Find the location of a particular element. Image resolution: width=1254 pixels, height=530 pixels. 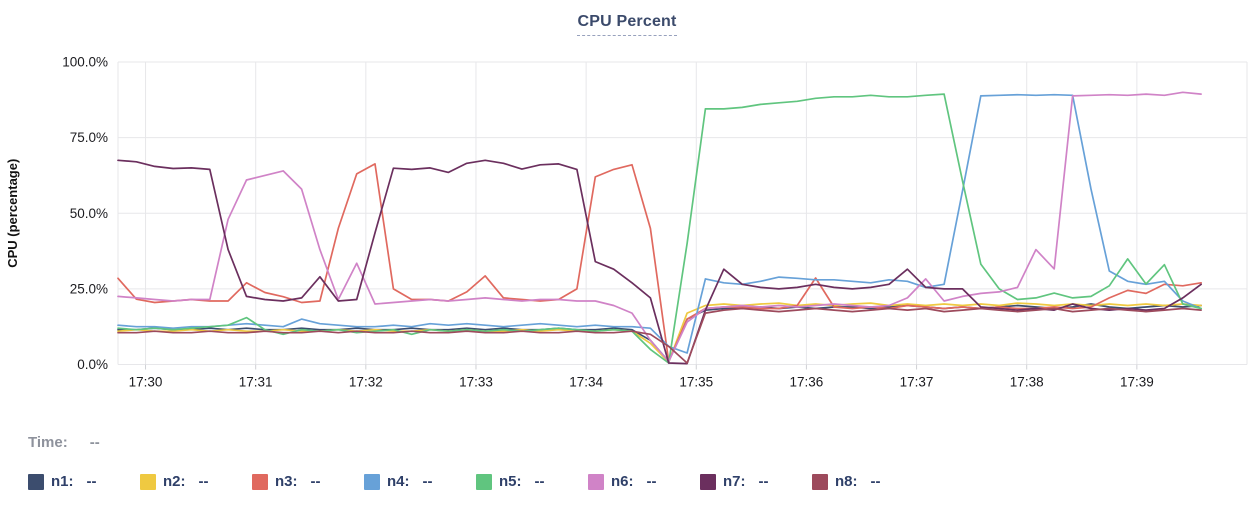

legend-item-n4: n4: -- is located at coordinates (405, 481).